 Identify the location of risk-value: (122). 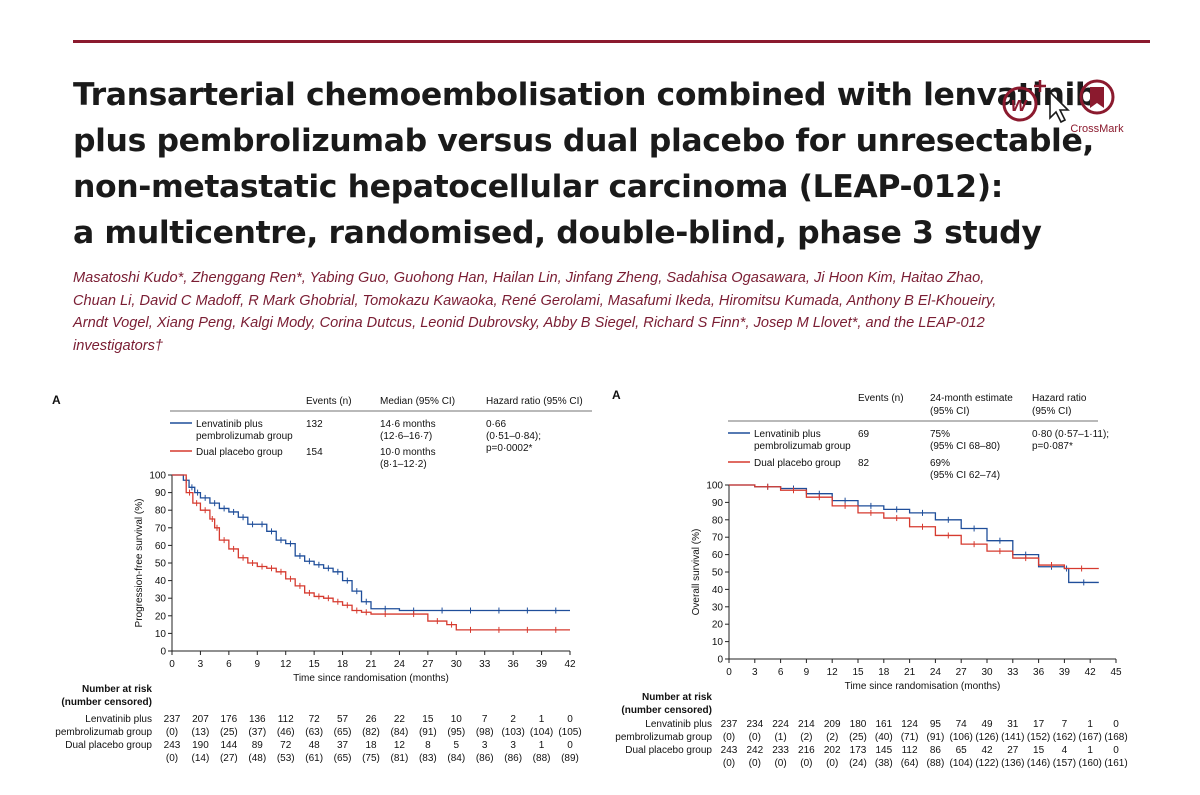
(986, 763).